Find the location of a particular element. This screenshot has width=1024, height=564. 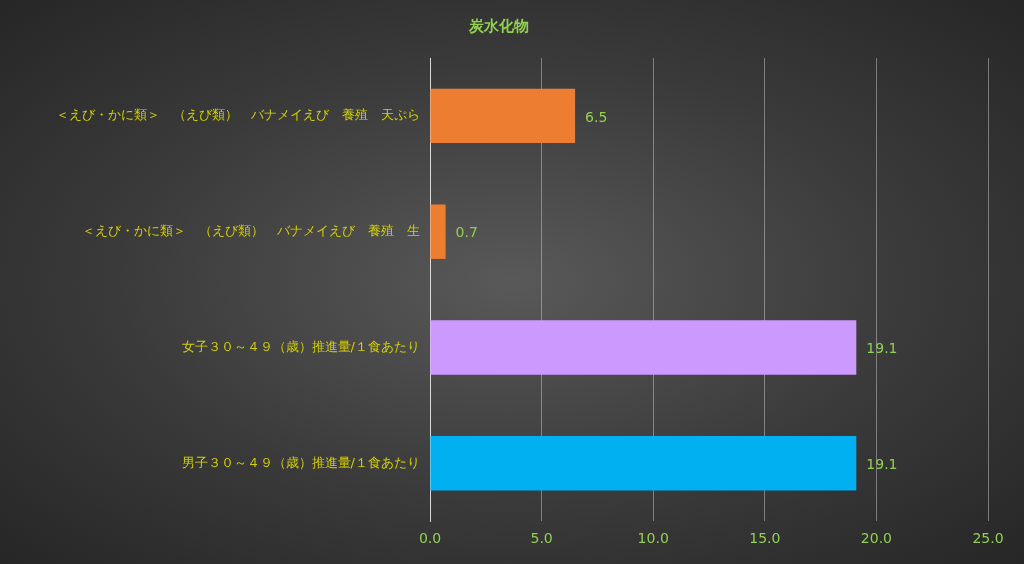

x-tick-label: 20.0 is located at coordinates (876, 538).